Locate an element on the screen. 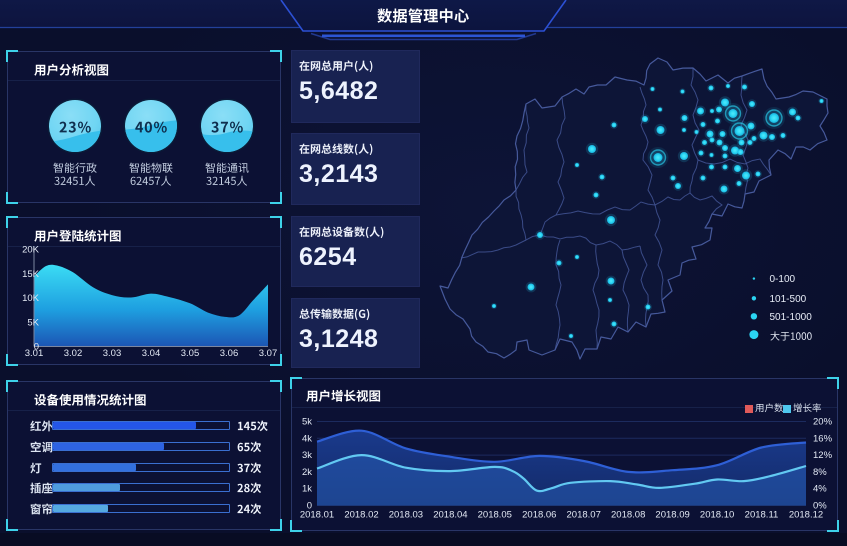 This screenshot has width=847, height=546. svg-text: 0-100 is located at coordinates (783, 279).